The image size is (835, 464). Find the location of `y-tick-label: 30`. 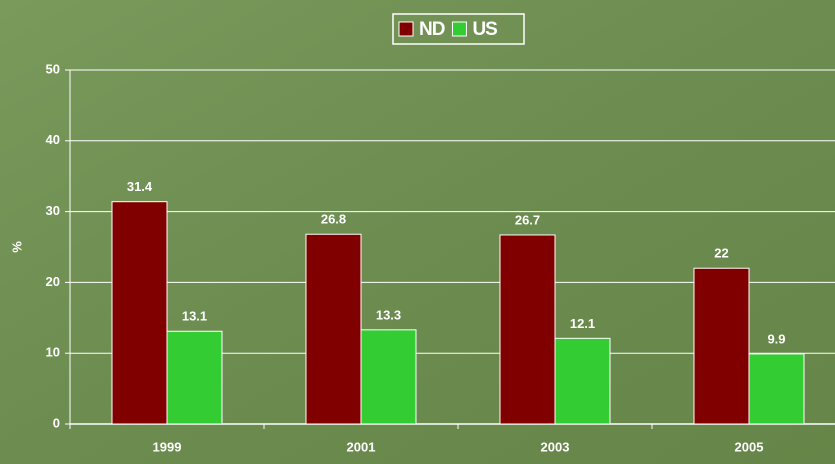

y-tick-label: 30 is located at coordinates (53, 210).